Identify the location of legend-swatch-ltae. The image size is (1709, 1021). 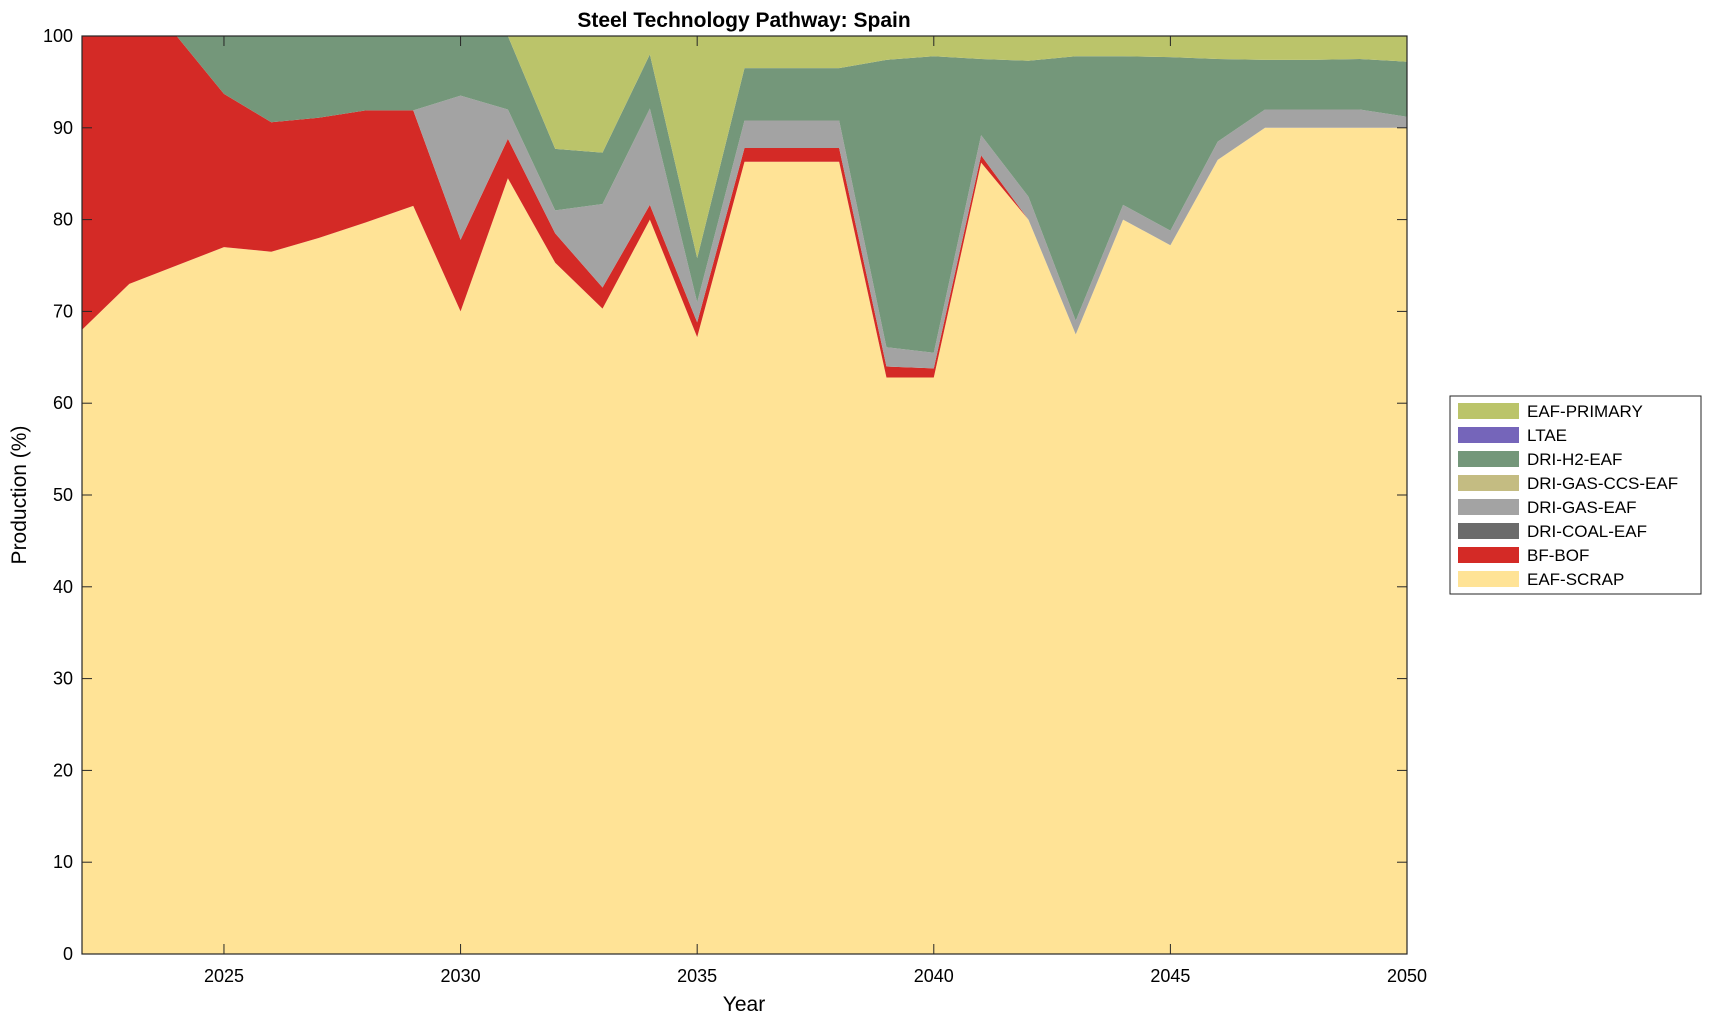
(1488, 435).